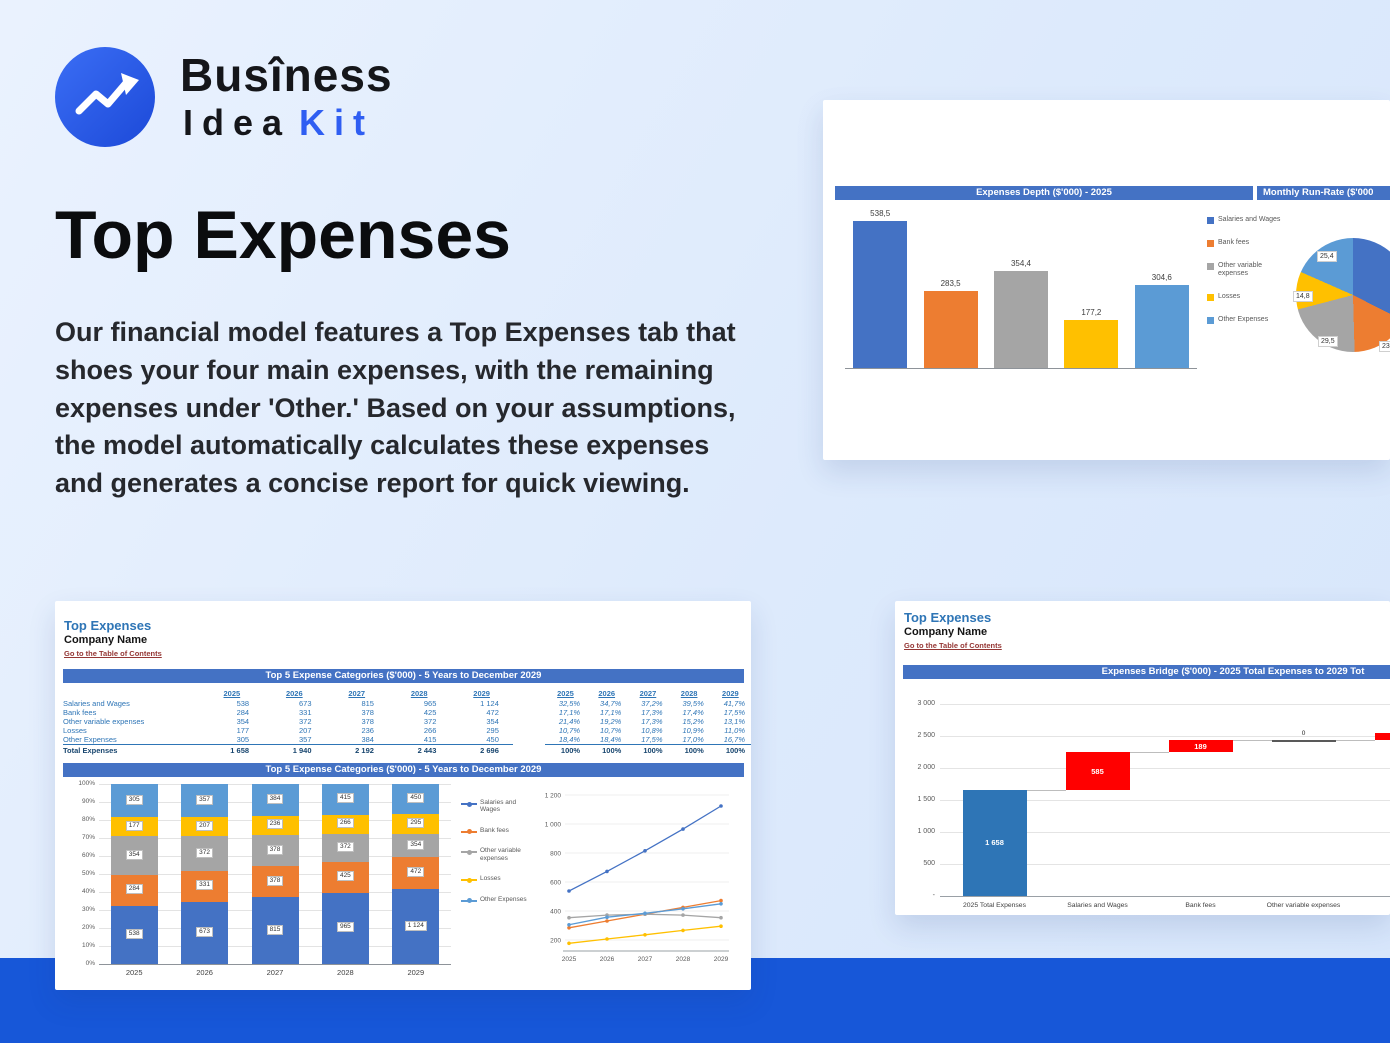 This screenshot has height=1043, width=1390. What do you see at coordinates (555, 854) in the screenshot?
I see `y-axis-label: 800` at bounding box center [555, 854].